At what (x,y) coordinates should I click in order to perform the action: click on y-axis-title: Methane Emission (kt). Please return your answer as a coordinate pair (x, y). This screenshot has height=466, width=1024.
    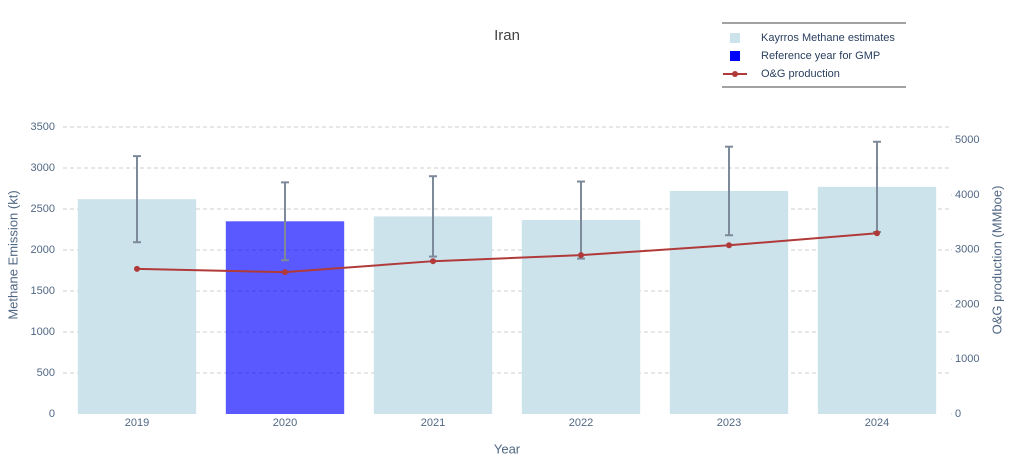
    Looking at the image, I should click on (12, 254).